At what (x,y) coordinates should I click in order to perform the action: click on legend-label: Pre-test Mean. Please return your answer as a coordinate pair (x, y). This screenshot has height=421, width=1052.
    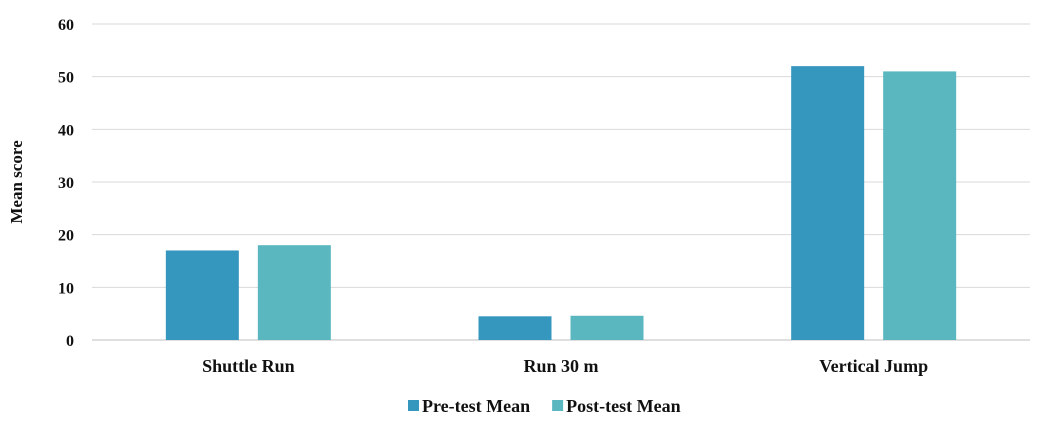
    Looking at the image, I should click on (476, 406).